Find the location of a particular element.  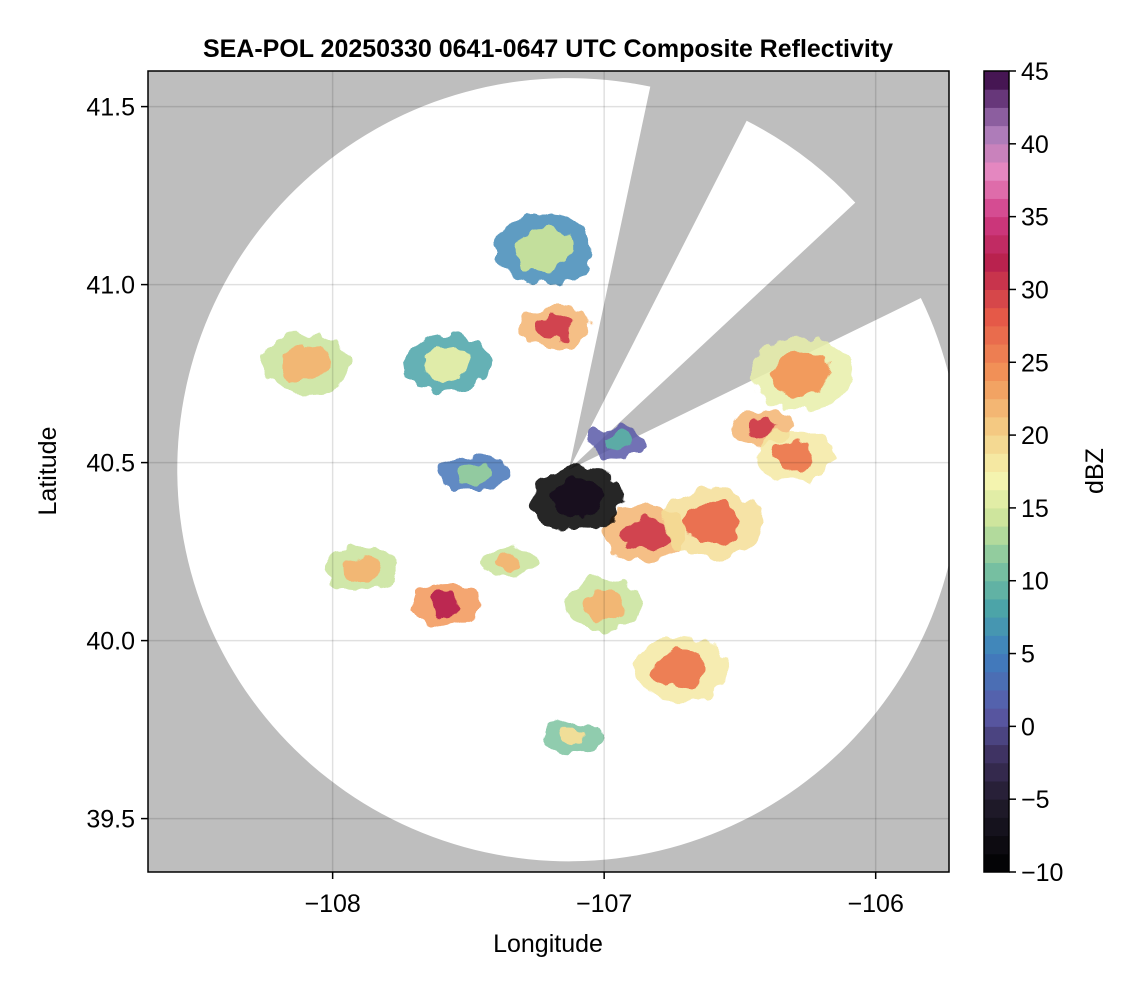

x-tick-label: −108 is located at coordinates (332, 904).